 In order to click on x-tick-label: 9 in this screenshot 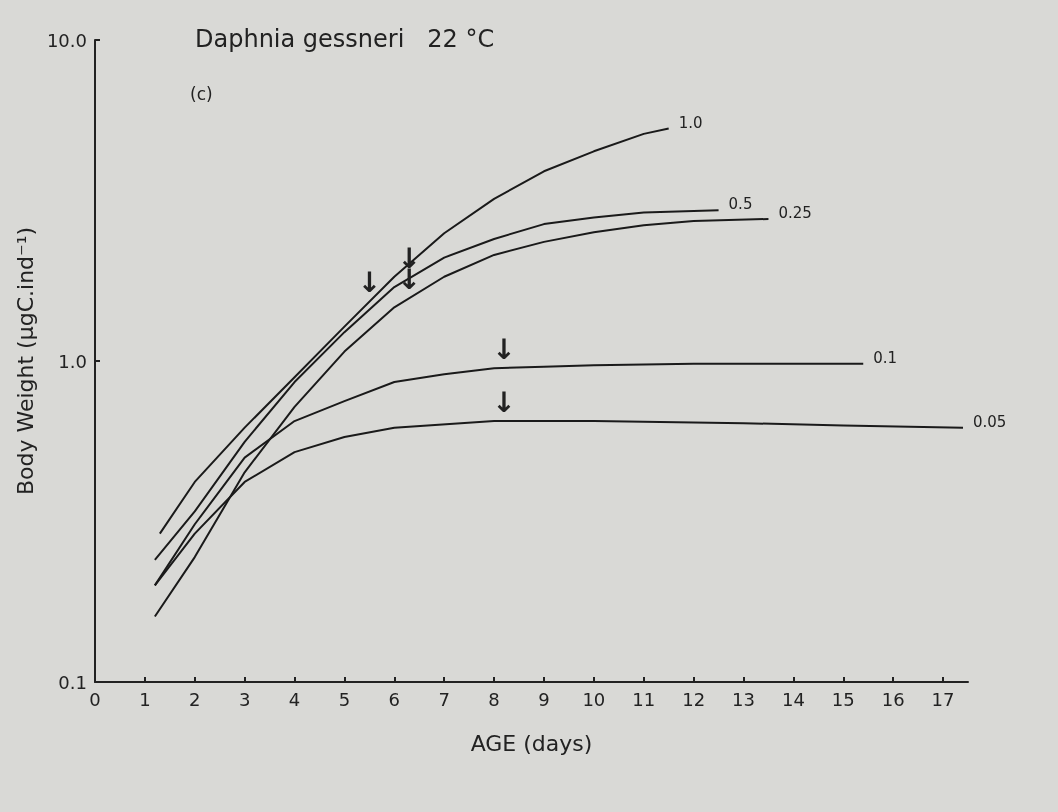, I will do `click(544, 699)`.